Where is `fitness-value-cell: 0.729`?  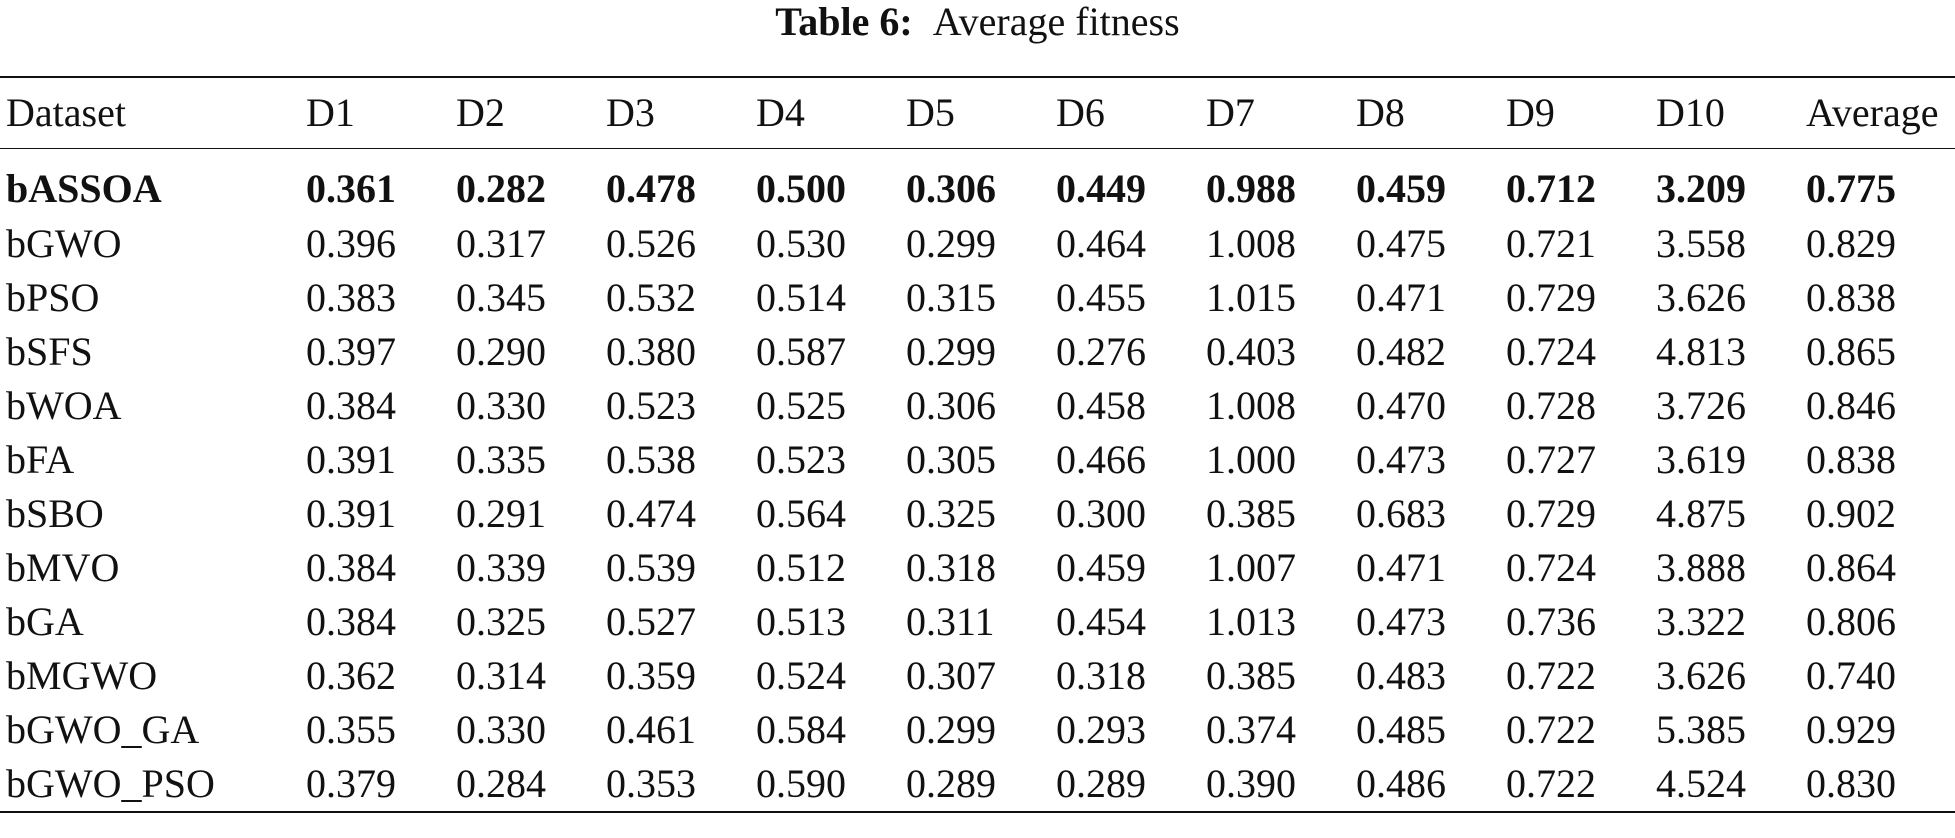 fitness-value-cell: 0.729 is located at coordinates (1551, 513).